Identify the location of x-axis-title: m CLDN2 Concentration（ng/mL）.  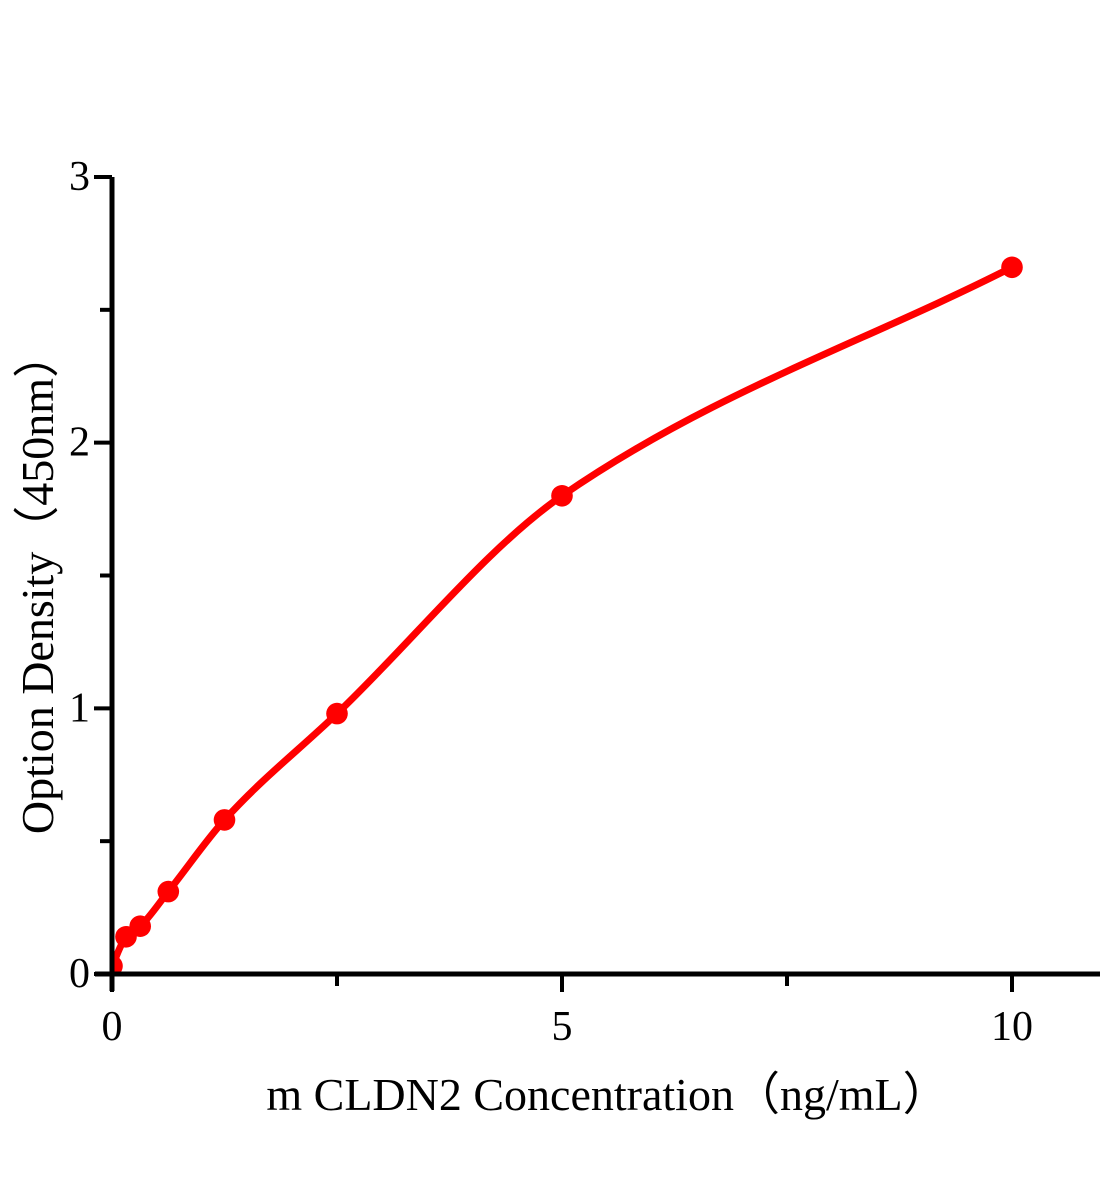
(607, 1094).